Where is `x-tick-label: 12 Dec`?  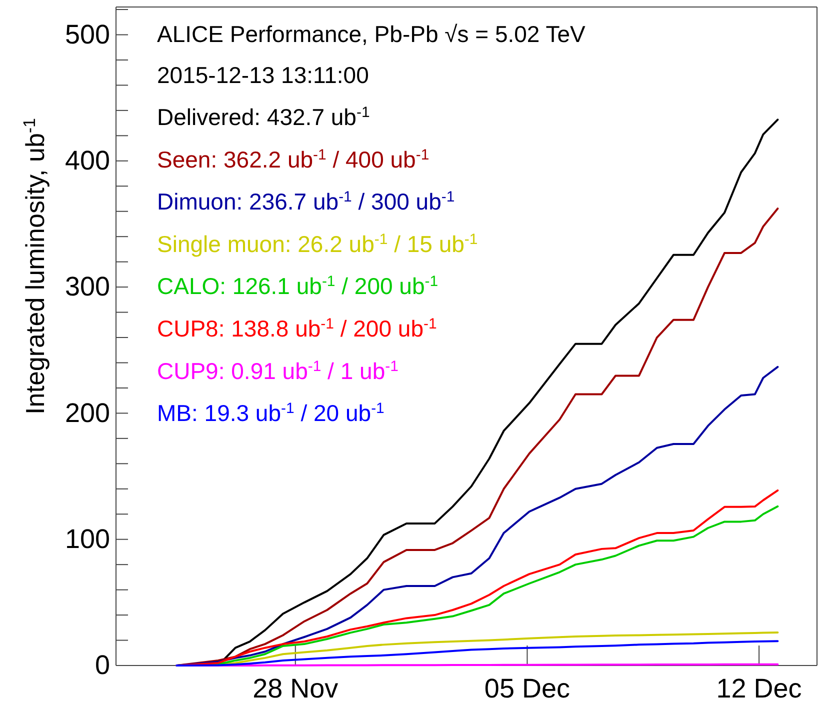
x-tick-label: 12 Dec is located at coordinates (759, 689).